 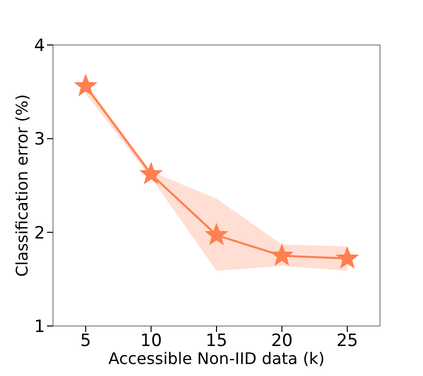 I want to click on y-tick-label: 4, so click(x=39, y=46).